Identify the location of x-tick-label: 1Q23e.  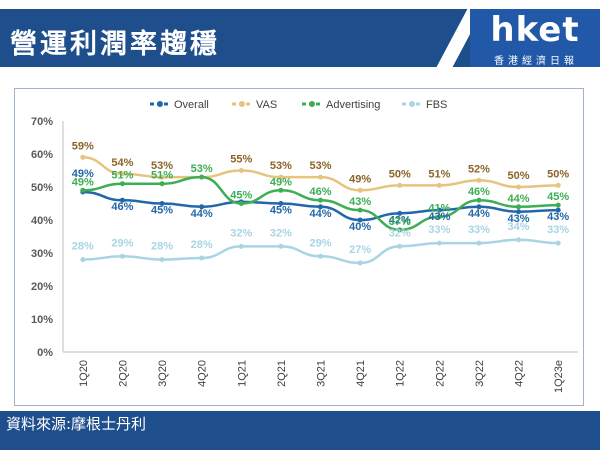
(559, 376).